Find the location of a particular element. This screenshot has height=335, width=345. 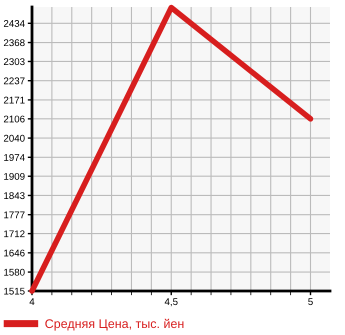

y-tick-label: 2040 is located at coordinates (14, 138).